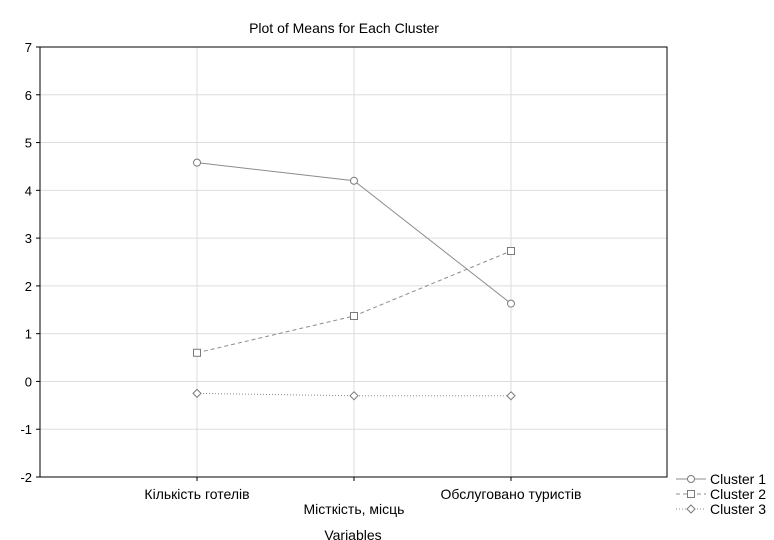 This screenshot has height=540, width=774. I want to click on y-tick-label: 5, so click(28, 143).